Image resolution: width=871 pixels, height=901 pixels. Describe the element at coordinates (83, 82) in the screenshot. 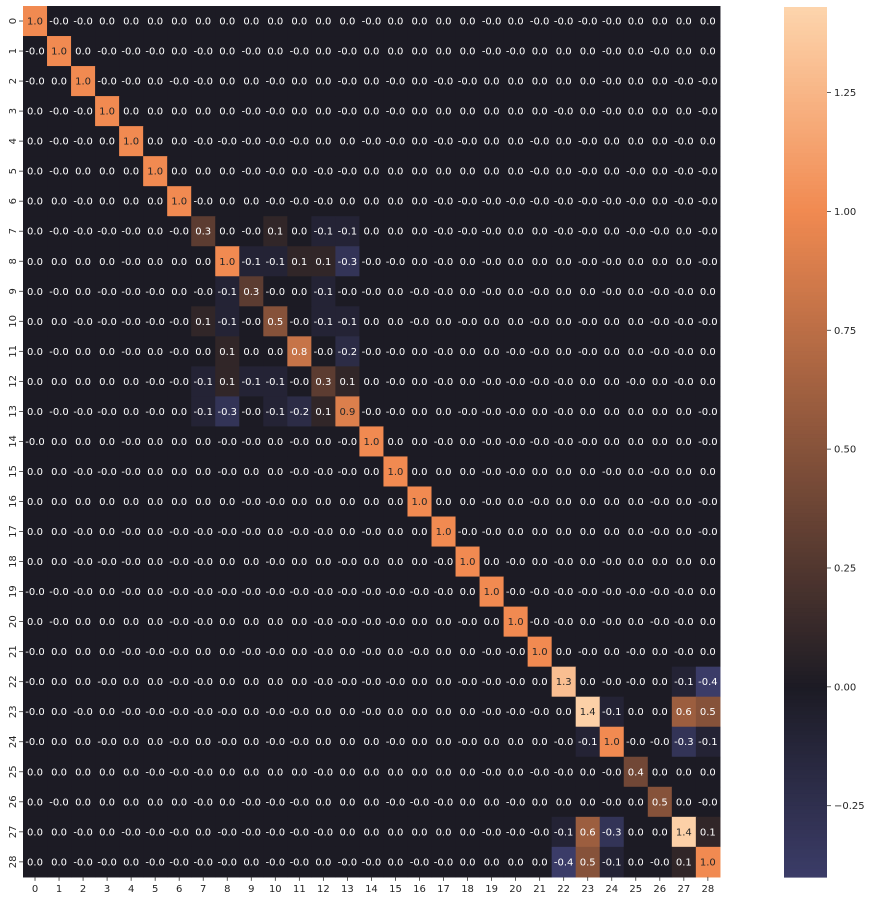

I see `cell-value: 1.0` at that location.